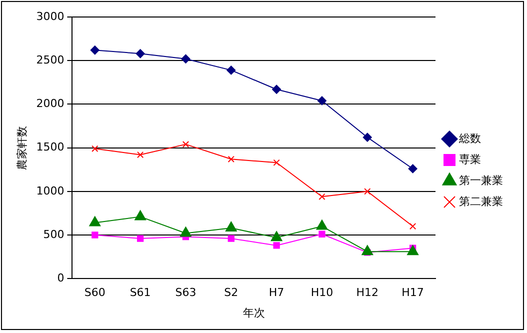 Image resolution: width=527 pixels, height=333 pixels. Describe the element at coordinates (50, 16) in the screenshot. I see `y-tick-label: 3000` at that location.